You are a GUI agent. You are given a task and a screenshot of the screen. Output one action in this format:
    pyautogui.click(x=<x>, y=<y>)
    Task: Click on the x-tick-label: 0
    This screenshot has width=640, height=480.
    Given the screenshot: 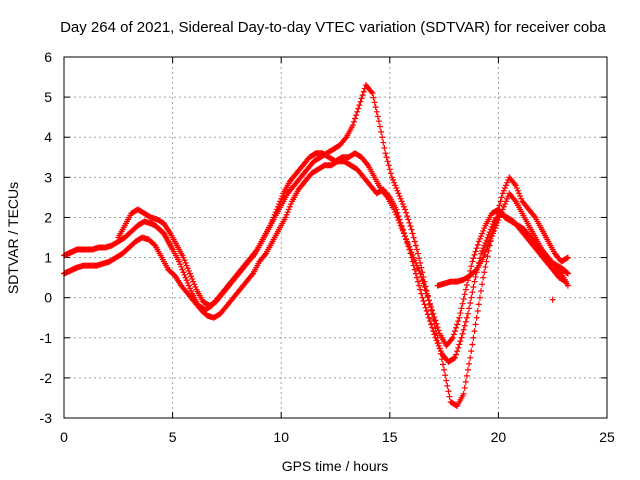 What is the action you would take?
    pyautogui.click(x=64, y=437)
    